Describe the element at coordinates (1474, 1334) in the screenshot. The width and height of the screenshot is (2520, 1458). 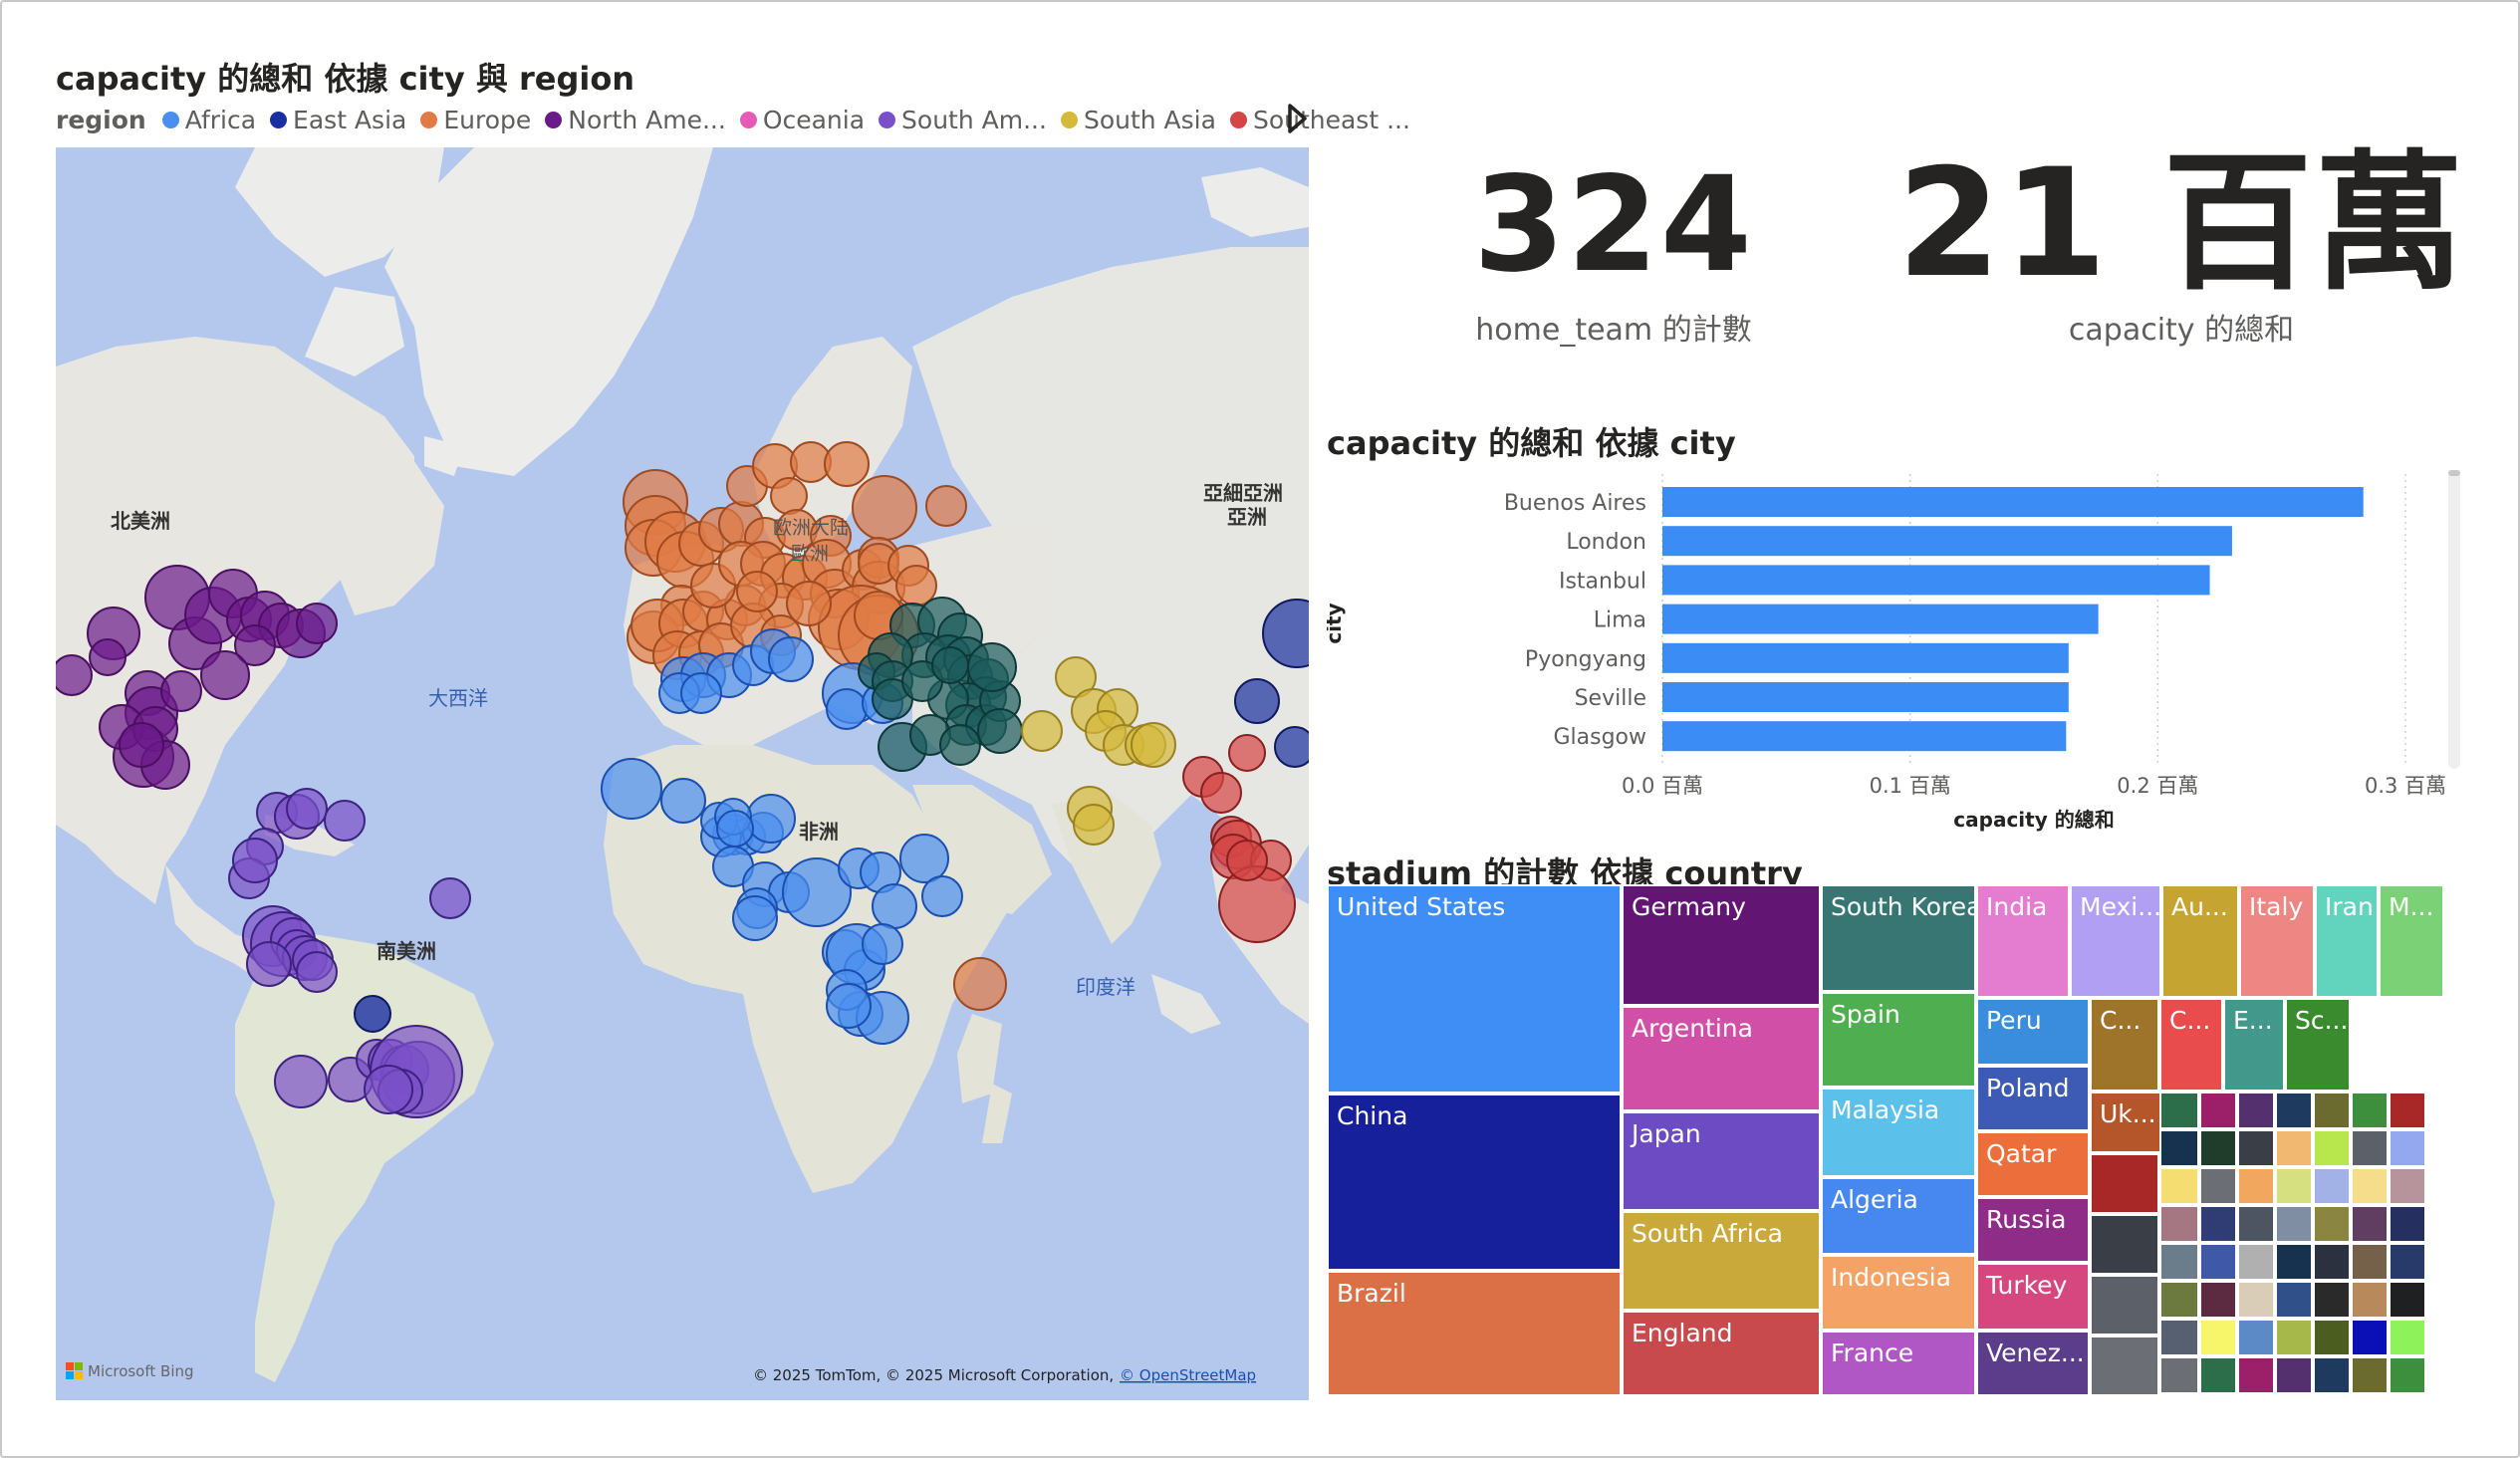
I see `treemap-cell: Brazil` at that location.